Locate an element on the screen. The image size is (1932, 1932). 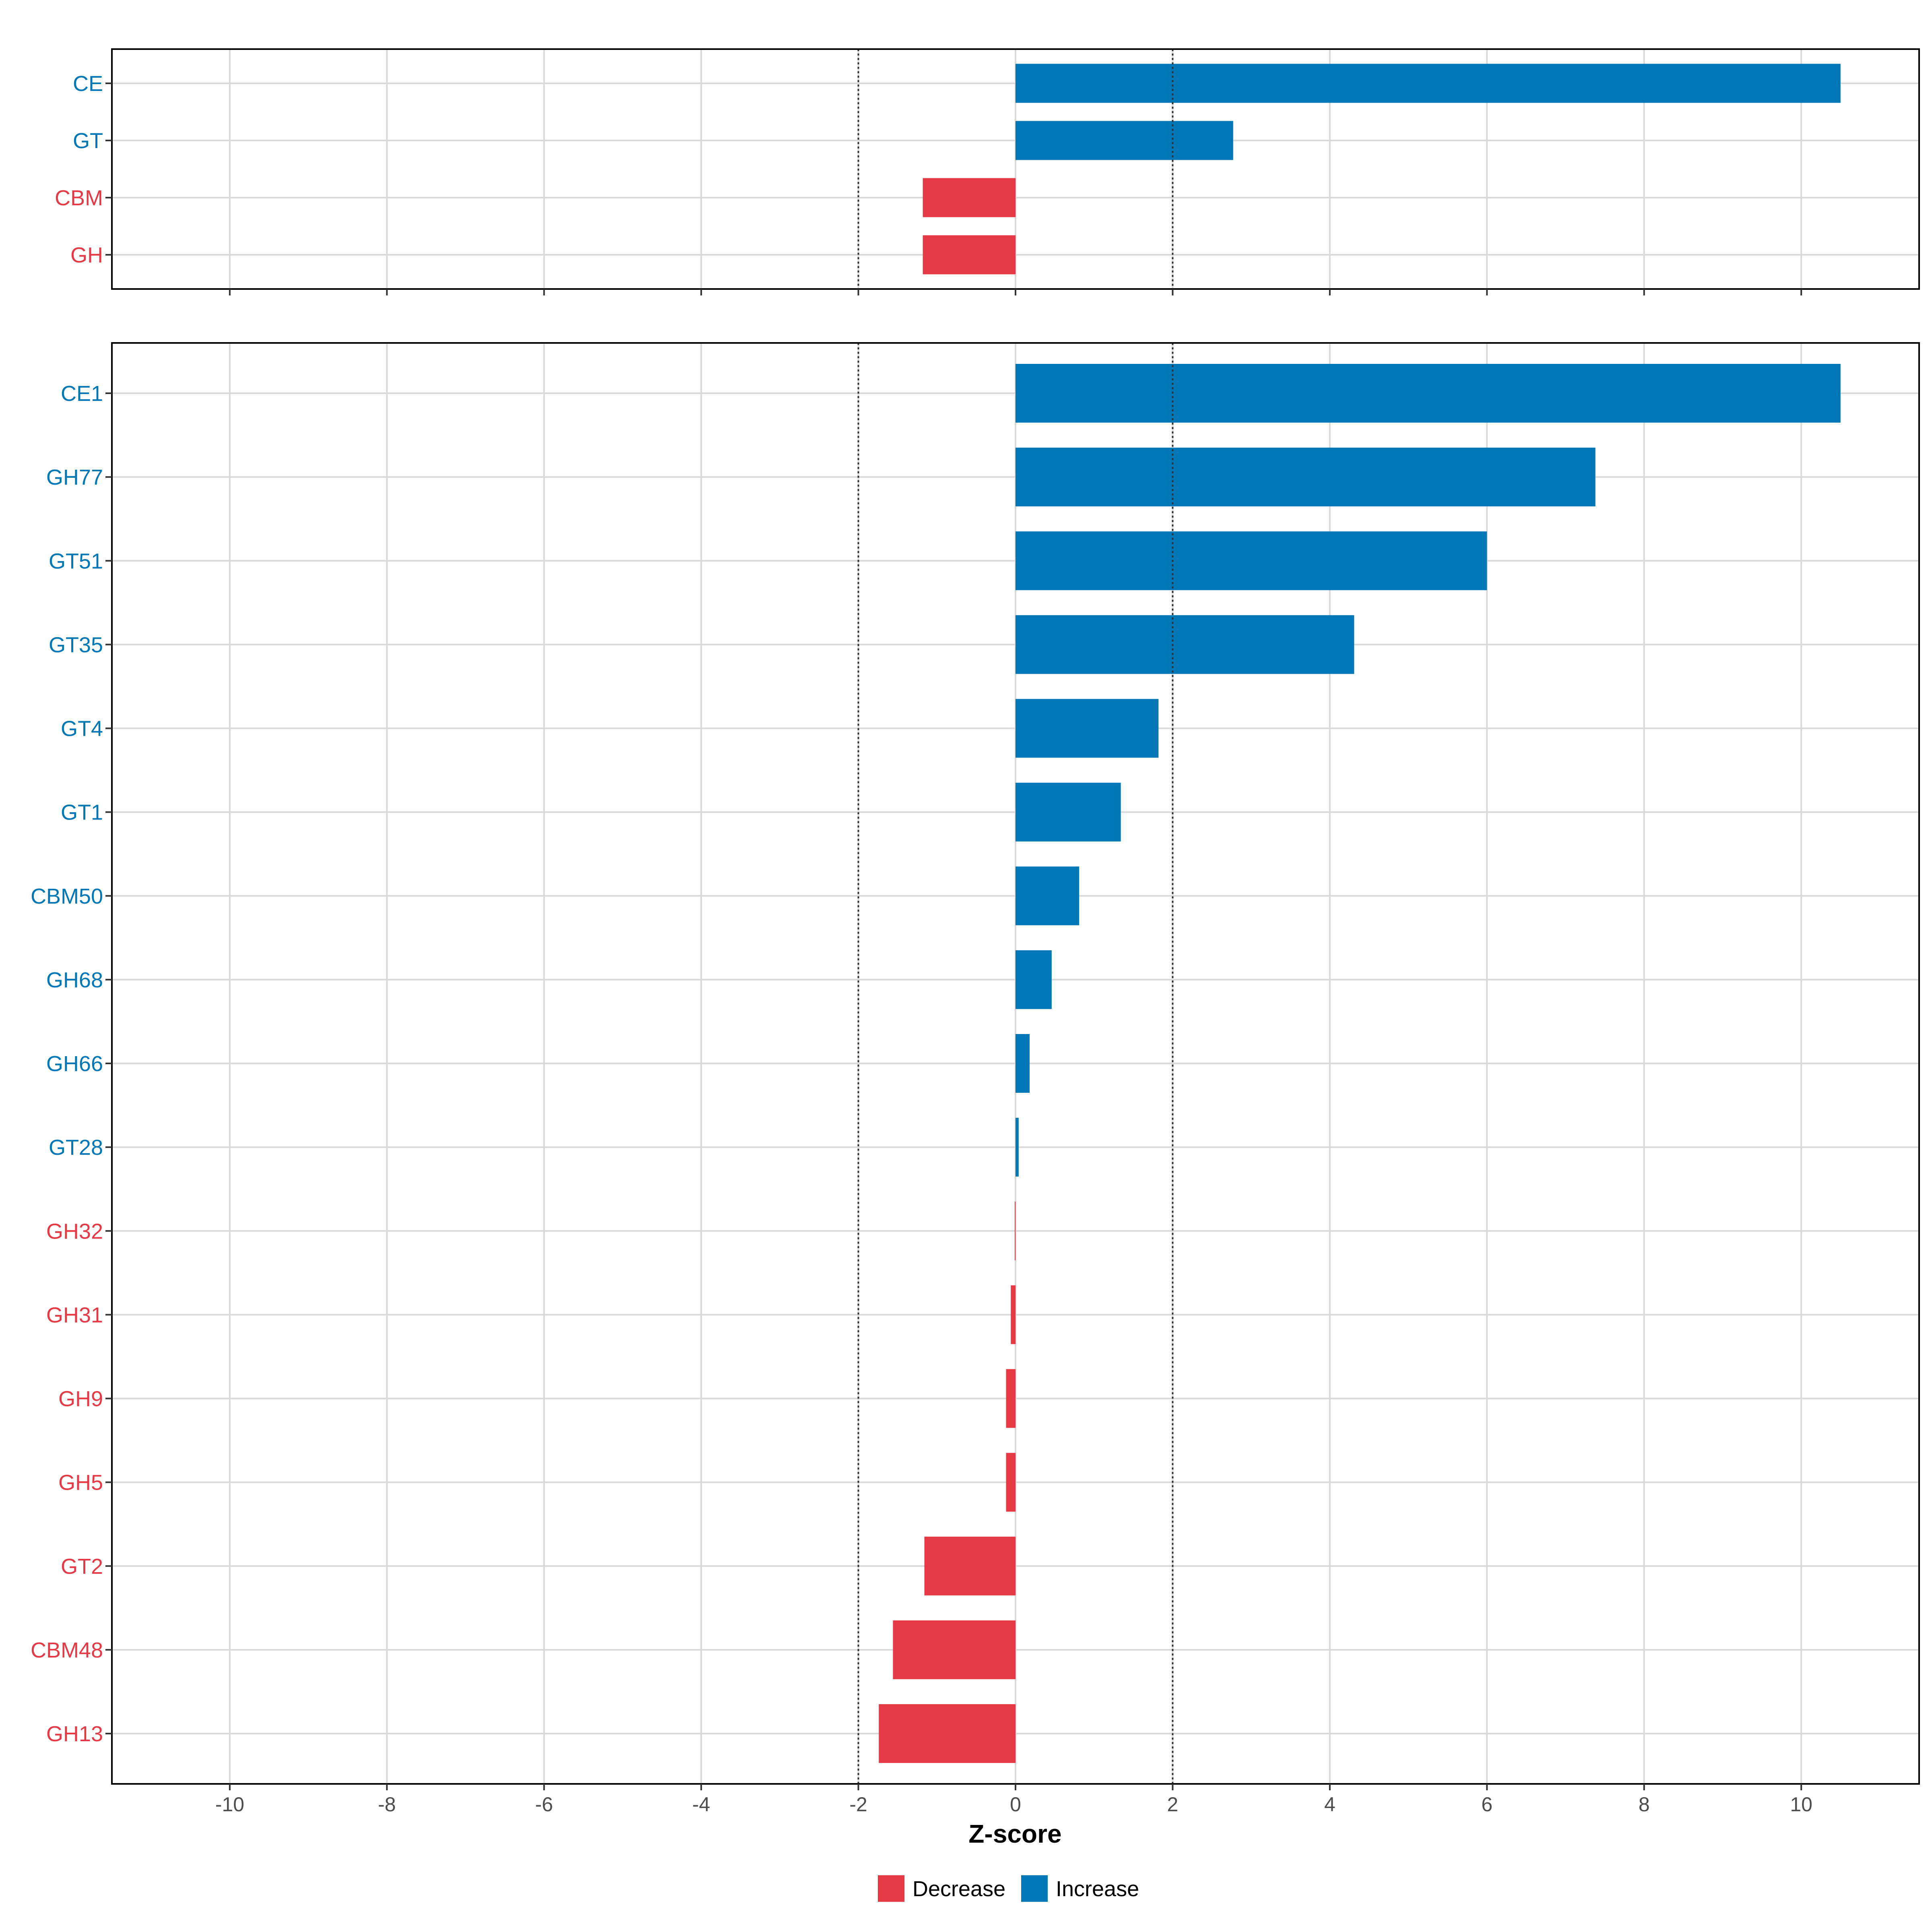
bottom-category-label: GT51 is located at coordinates (76, 561).